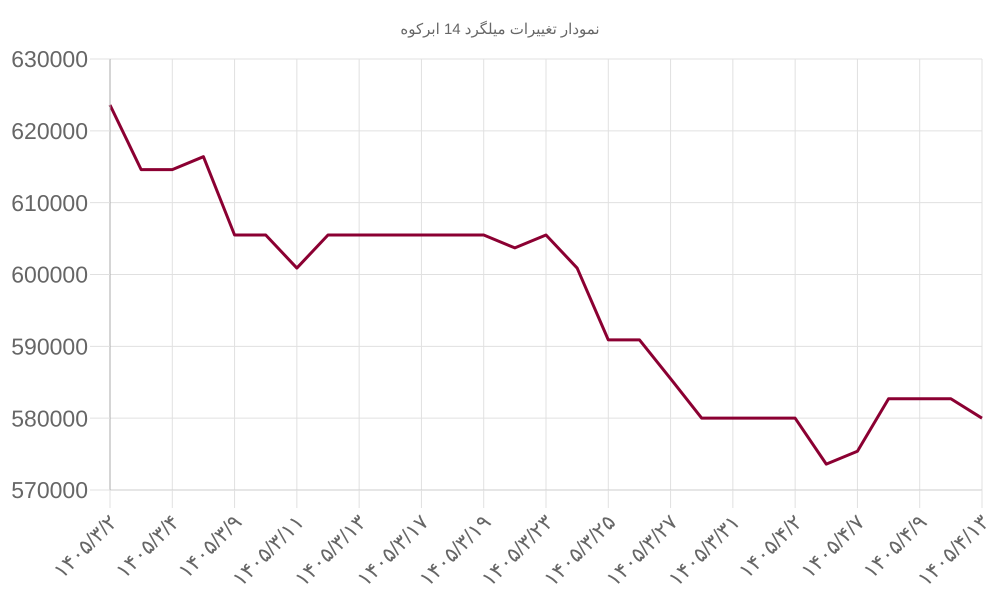 This screenshot has height=600, width=1000. What do you see at coordinates (49, 490) in the screenshot?
I see `y-tick-label: 570000` at bounding box center [49, 490].